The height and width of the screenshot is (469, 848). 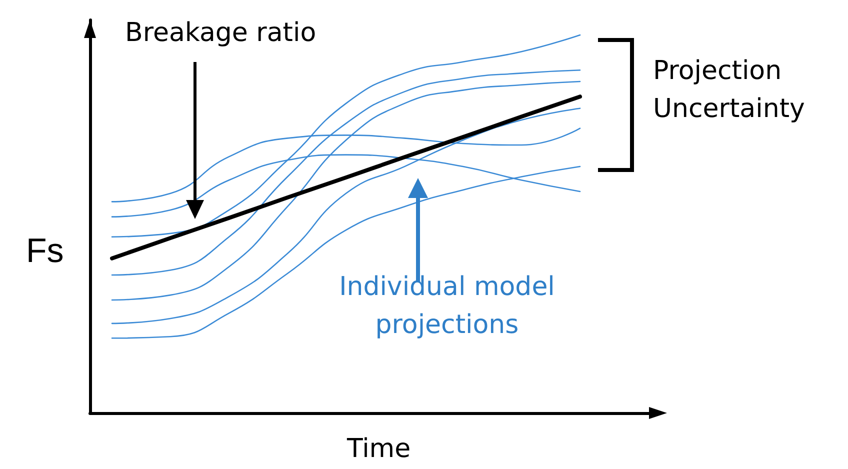 What do you see at coordinates (220, 33) in the screenshot?
I see `annotation: Breakage ratio` at bounding box center [220, 33].